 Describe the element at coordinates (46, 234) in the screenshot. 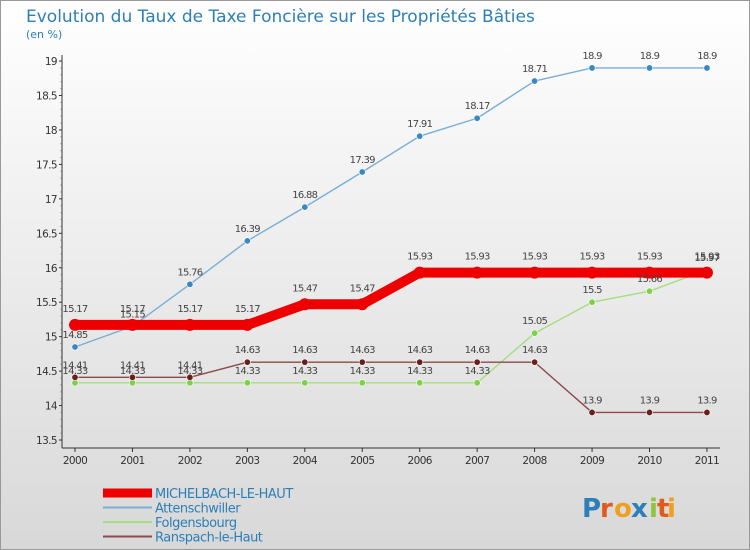

I see `y-tick-label: 16.5` at that location.